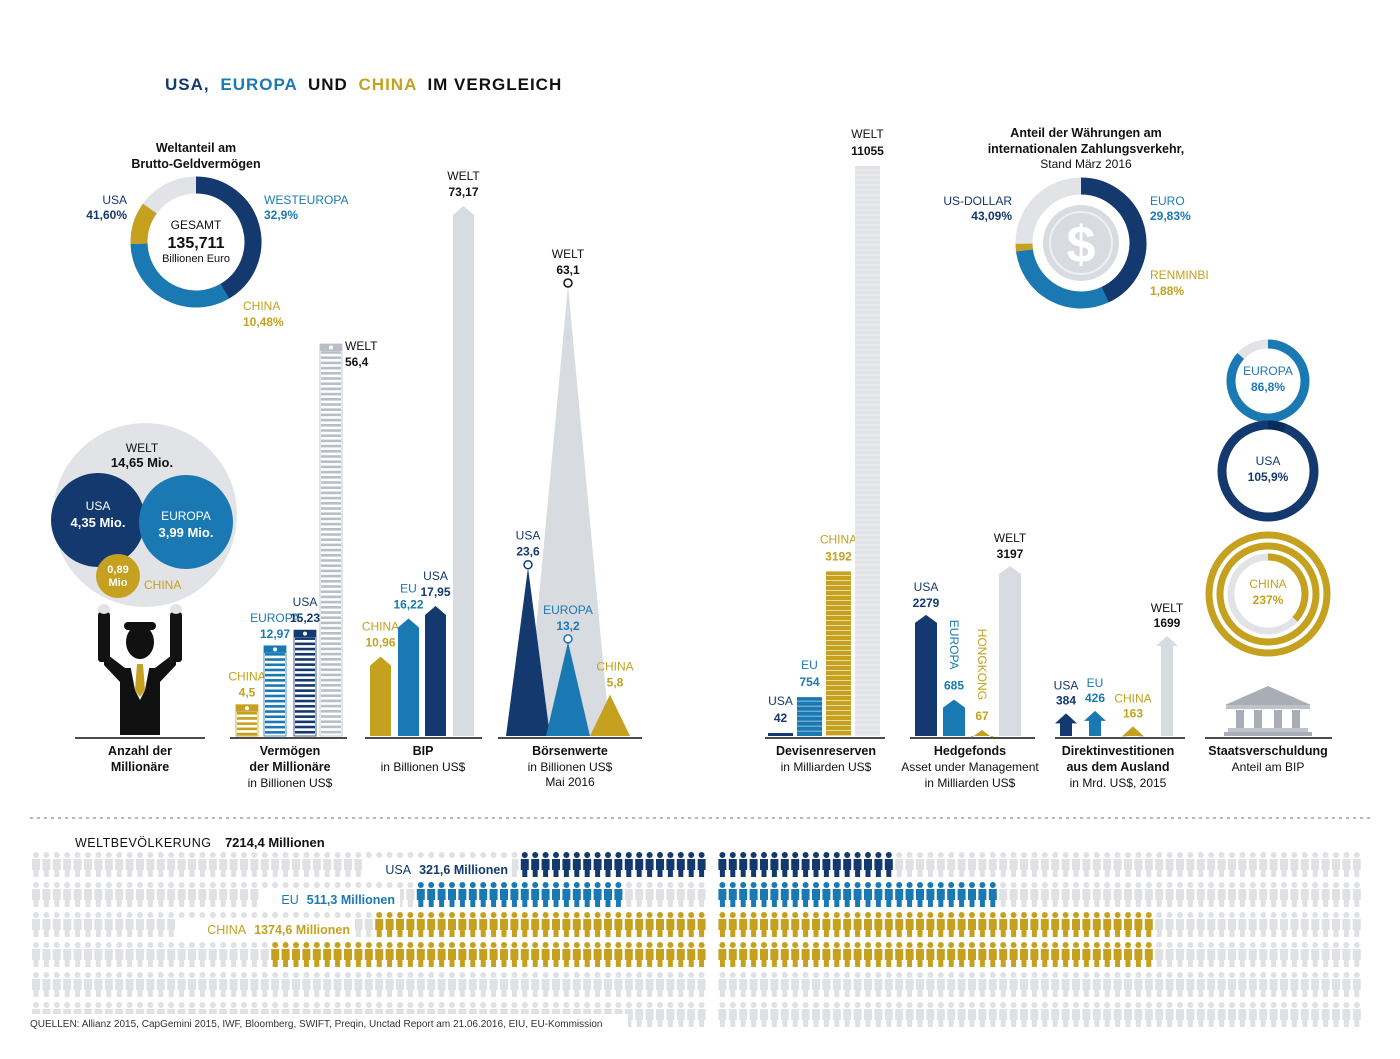  I want to click on direkt-arrow-welt, so click(1167, 686).